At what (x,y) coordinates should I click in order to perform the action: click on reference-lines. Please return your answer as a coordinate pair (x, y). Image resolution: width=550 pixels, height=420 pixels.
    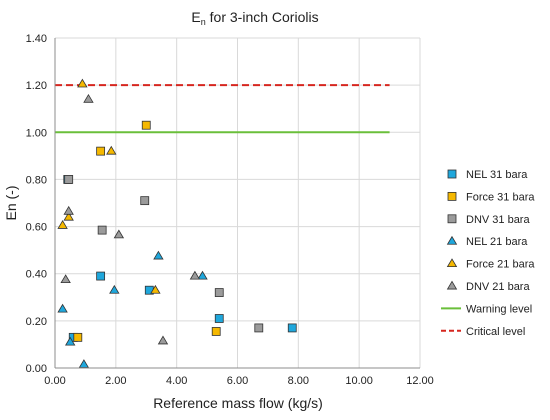
    Looking at the image, I should click on (222, 109).